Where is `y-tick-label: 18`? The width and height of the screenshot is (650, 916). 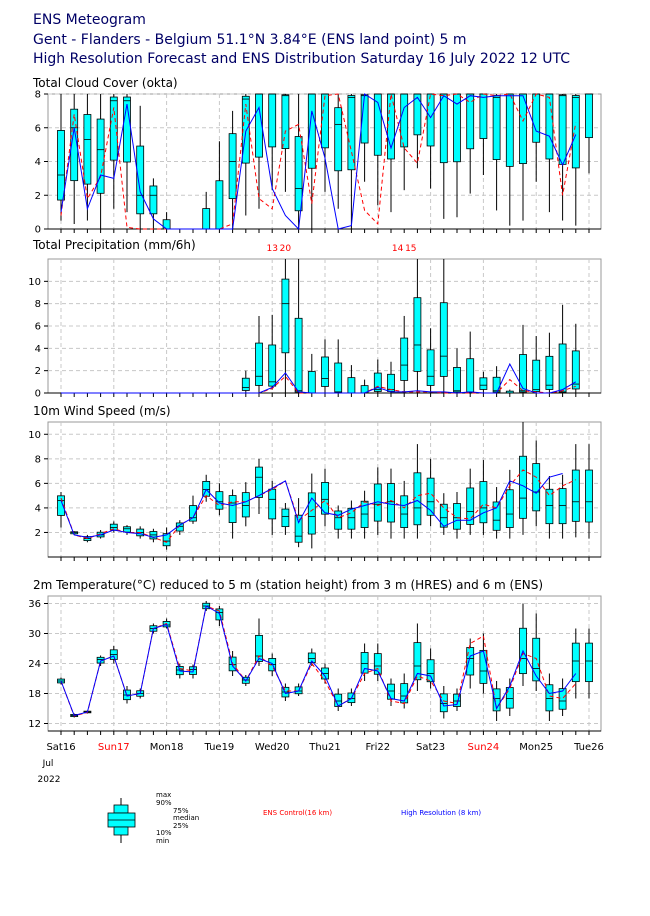 y-tick-label: 18 is located at coordinates (34, 694).